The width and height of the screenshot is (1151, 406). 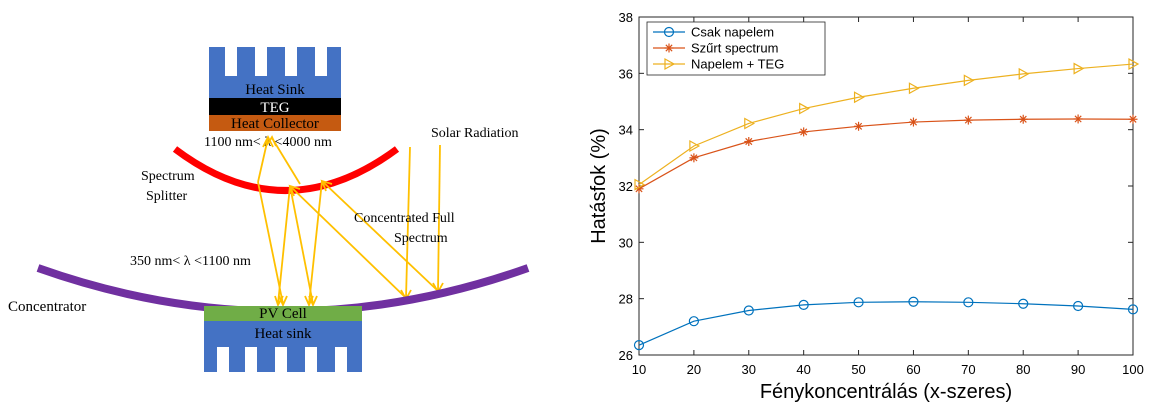 I want to click on y-tick-label: 26, so click(x=626, y=355).